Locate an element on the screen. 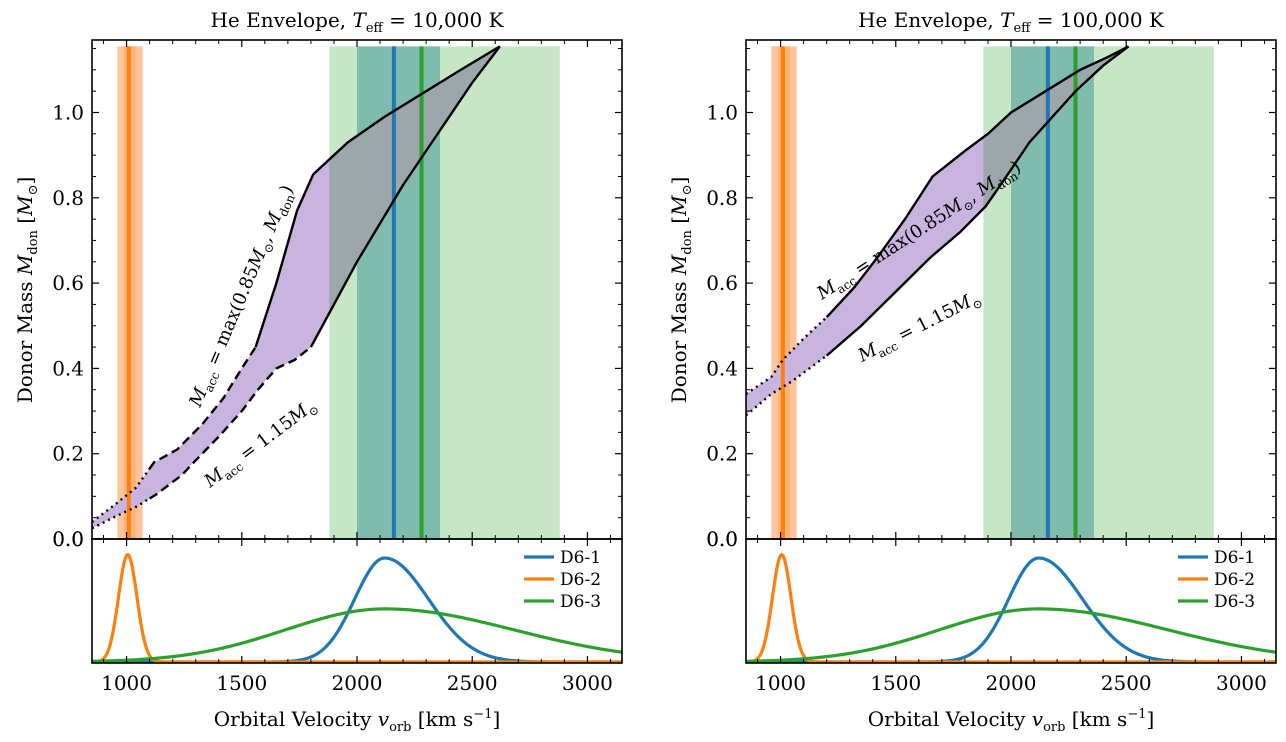  left-x-axis-label: Orbital Velocity vorb [km s−1] is located at coordinates (357, 721).